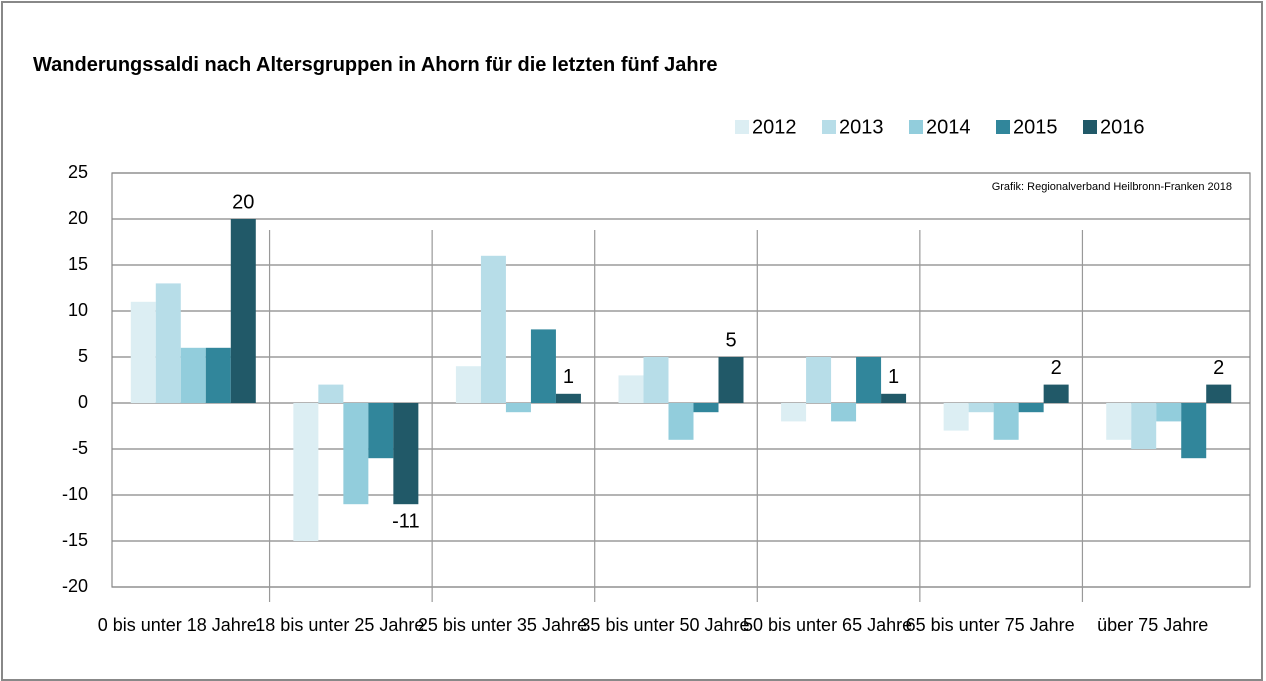 Image resolution: width=1266 pixels, height=681 pixels. Describe the element at coordinates (828, 625) in the screenshot. I see `x-tick-label: 50 bis unter 65 Jahre` at that location.